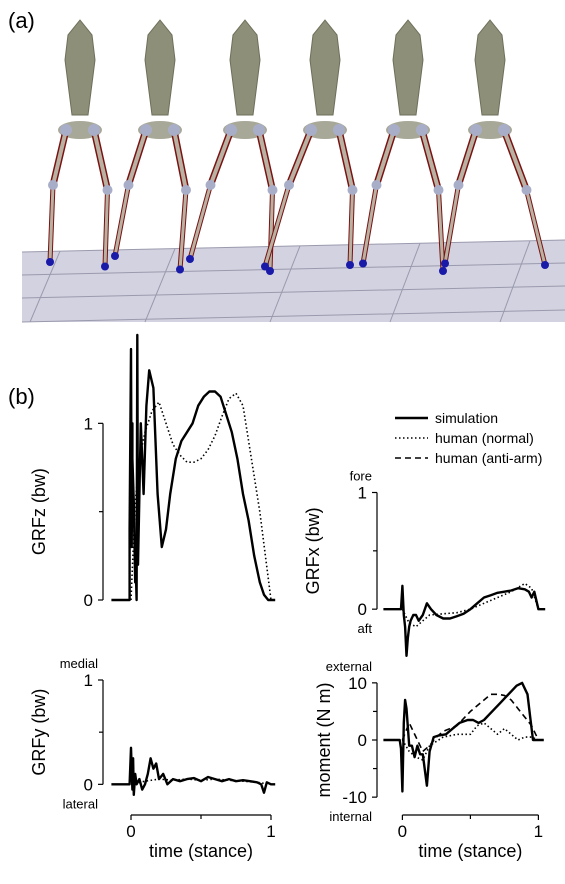 This screenshot has width=565, height=884. What do you see at coordinates (354, 797) in the screenshot?
I see `y-tick-label: -10` at bounding box center [354, 797].